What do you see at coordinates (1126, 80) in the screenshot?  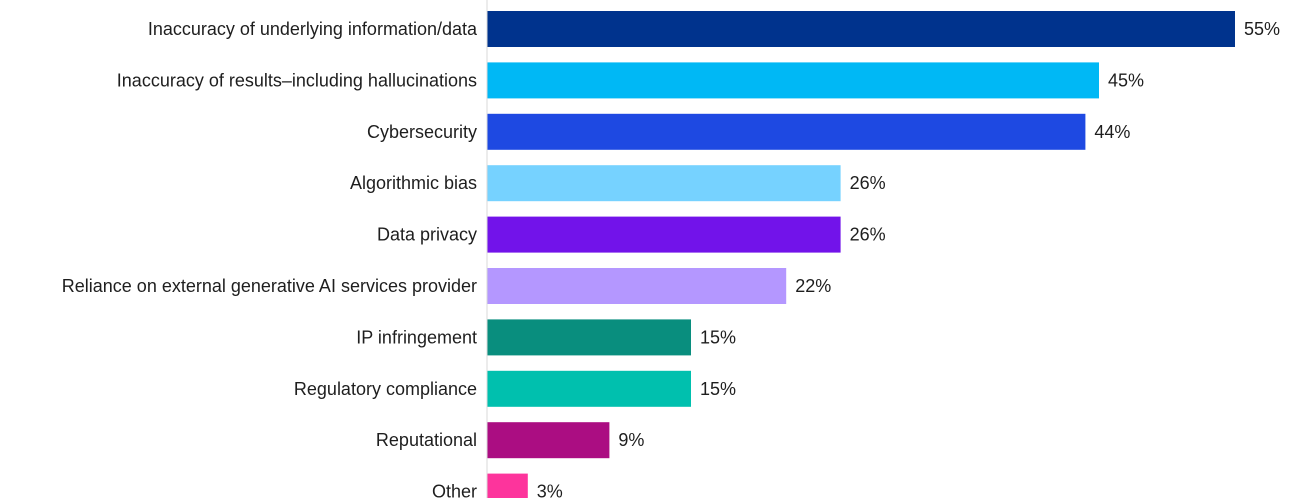 I see `value-label: 45%` at bounding box center [1126, 80].